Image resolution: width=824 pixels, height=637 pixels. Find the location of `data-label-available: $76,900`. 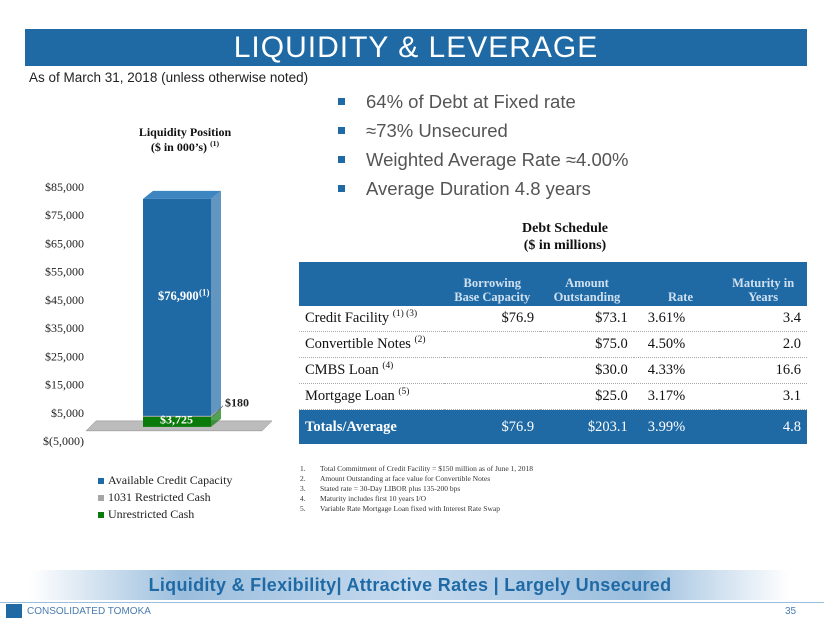

data-label-available: $76,900 is located at coordinates (178, 296).